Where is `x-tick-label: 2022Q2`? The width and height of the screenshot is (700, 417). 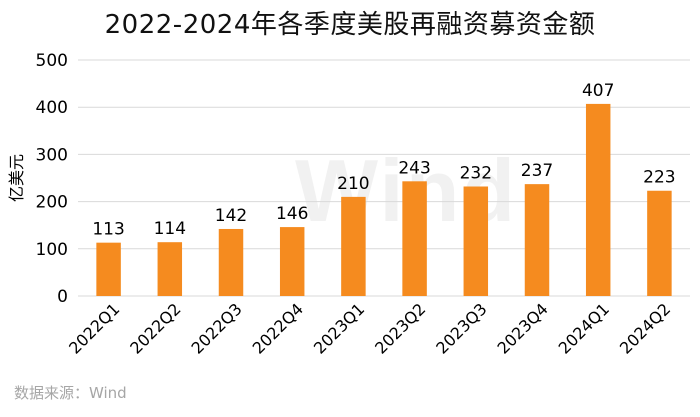
x-tick-label: 2022Q2 is located at coordinates (155, 328).